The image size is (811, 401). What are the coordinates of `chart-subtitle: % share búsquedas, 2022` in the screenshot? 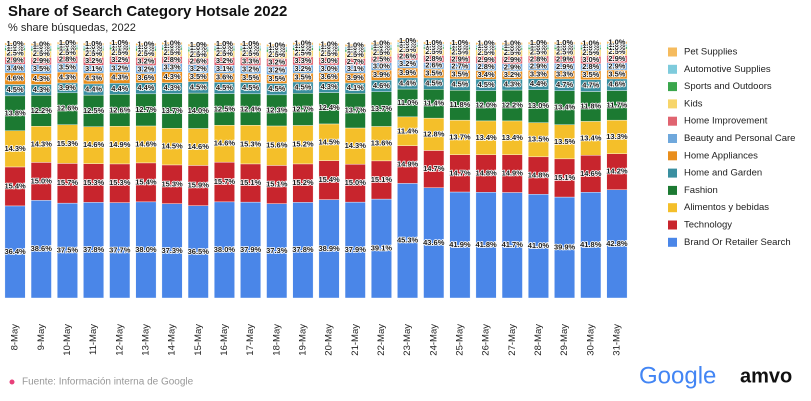 It's located at (72, 28).